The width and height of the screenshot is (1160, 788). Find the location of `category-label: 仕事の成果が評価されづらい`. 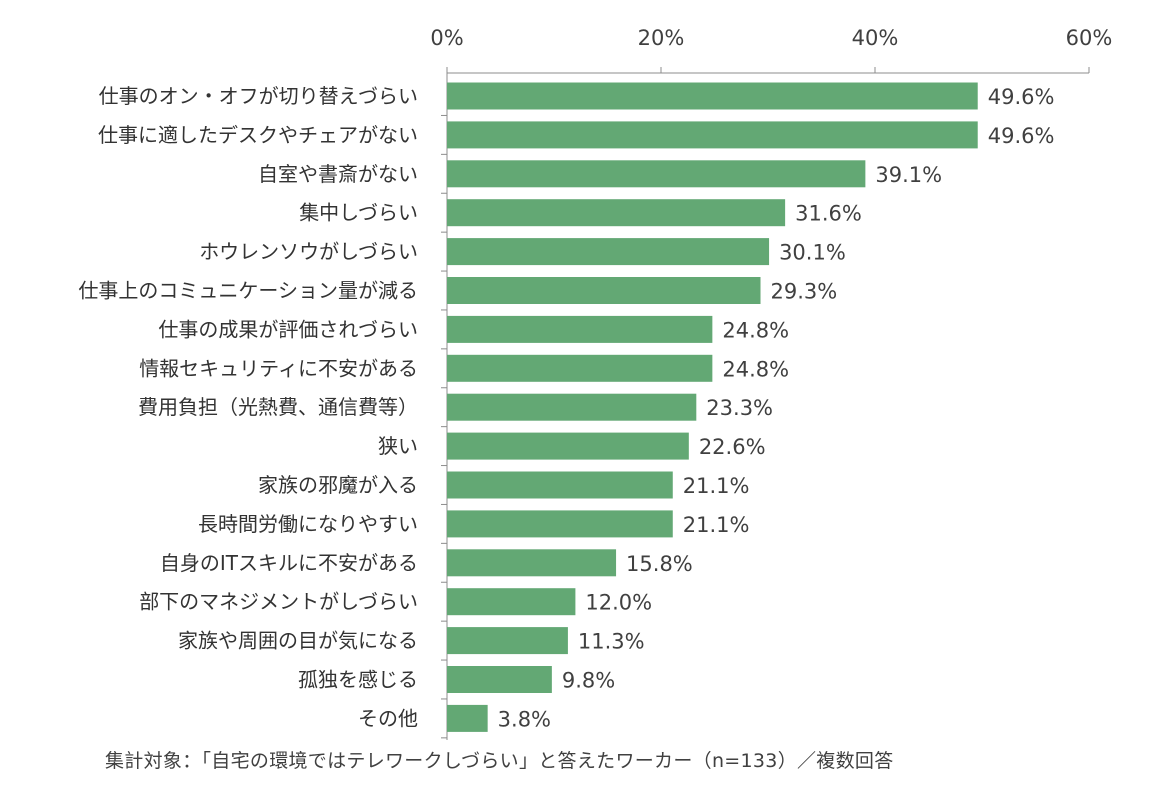

category-label: 仕事の成果が評価されづらい is located at coordinates (288, 329).